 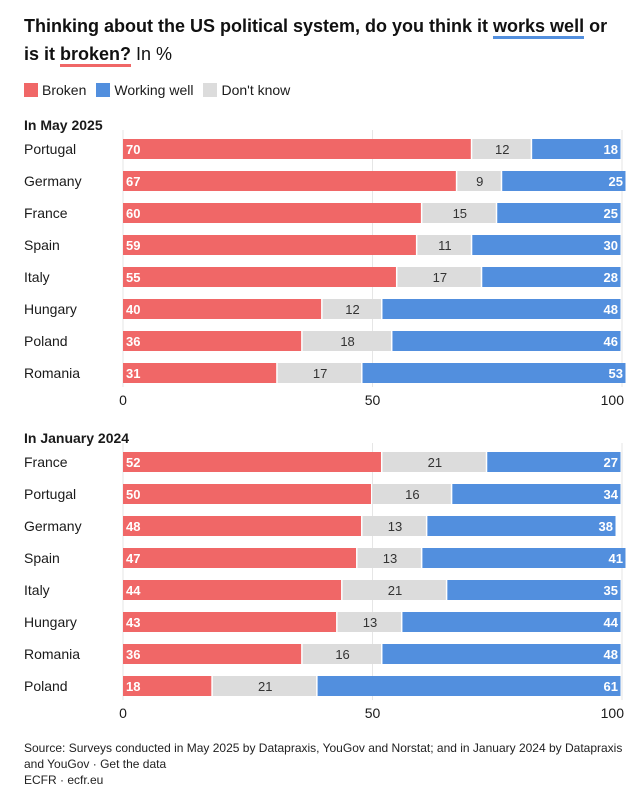 I want to click on data-label: 31, so click(x=133, y=373).